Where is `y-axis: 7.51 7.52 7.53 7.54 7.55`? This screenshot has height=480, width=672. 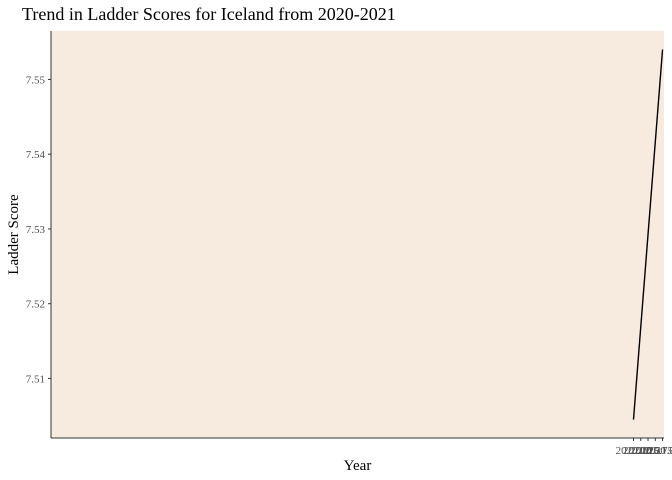 y-axis: 7.51 7.52 7.53 7.54 7.55 is located at coordinates (38, 229).